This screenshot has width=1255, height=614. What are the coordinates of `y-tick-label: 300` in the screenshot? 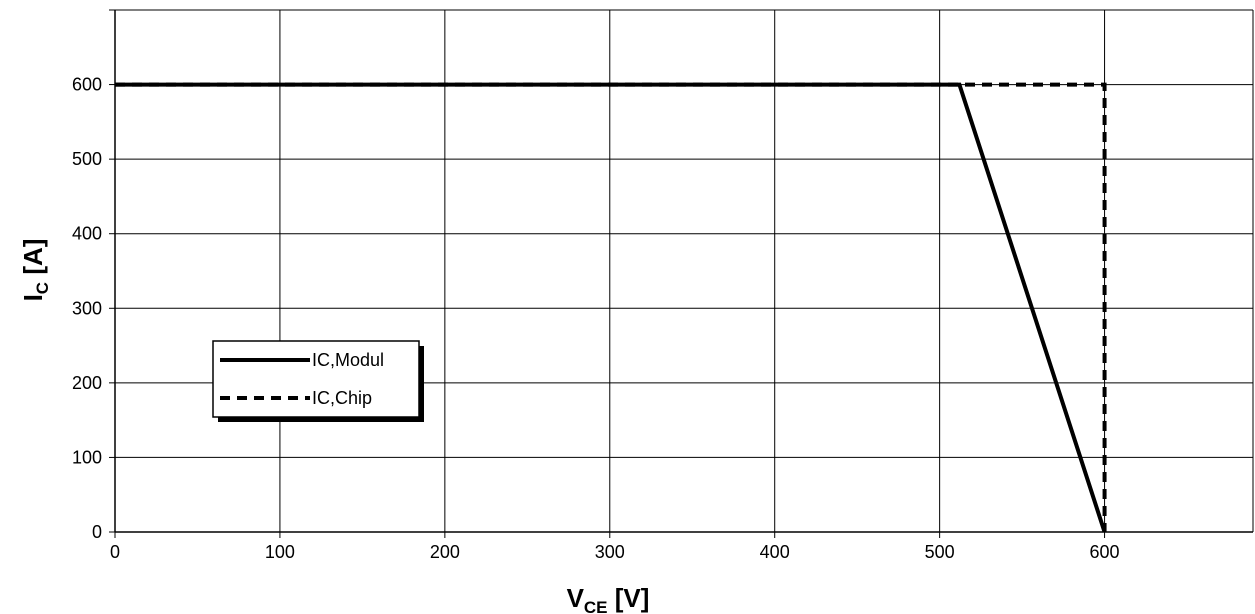 It's located at (87, 308).